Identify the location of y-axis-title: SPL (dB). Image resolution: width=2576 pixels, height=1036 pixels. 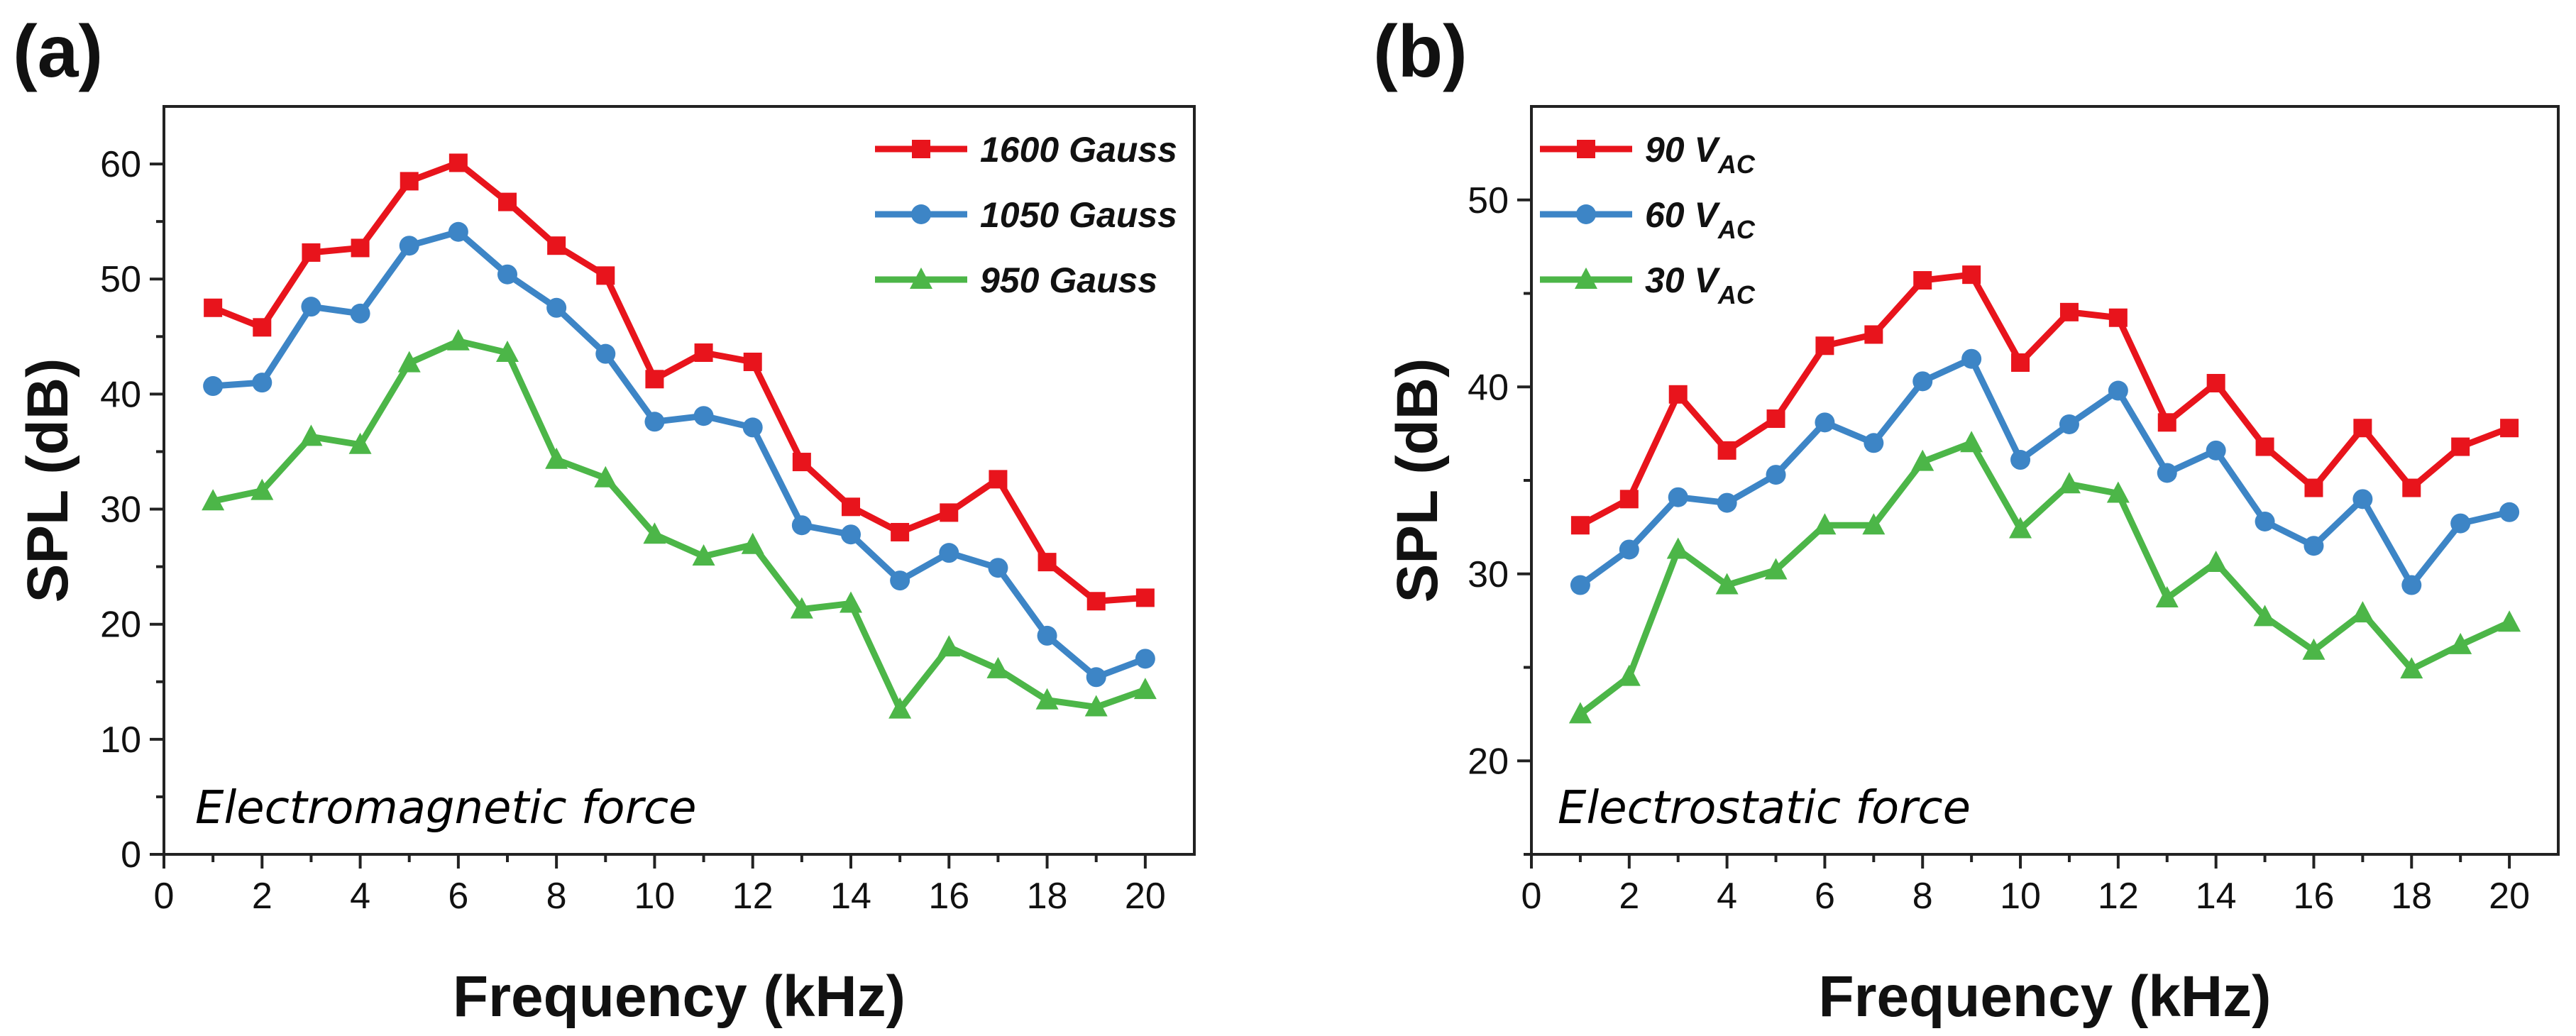
(1417, 480).